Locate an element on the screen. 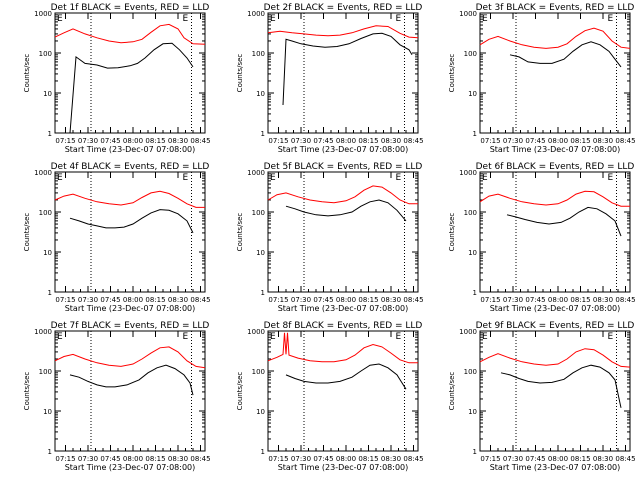  chart-title: Det 4f BLACK = Events, RED = LLD is located at coordinates (130, 167).